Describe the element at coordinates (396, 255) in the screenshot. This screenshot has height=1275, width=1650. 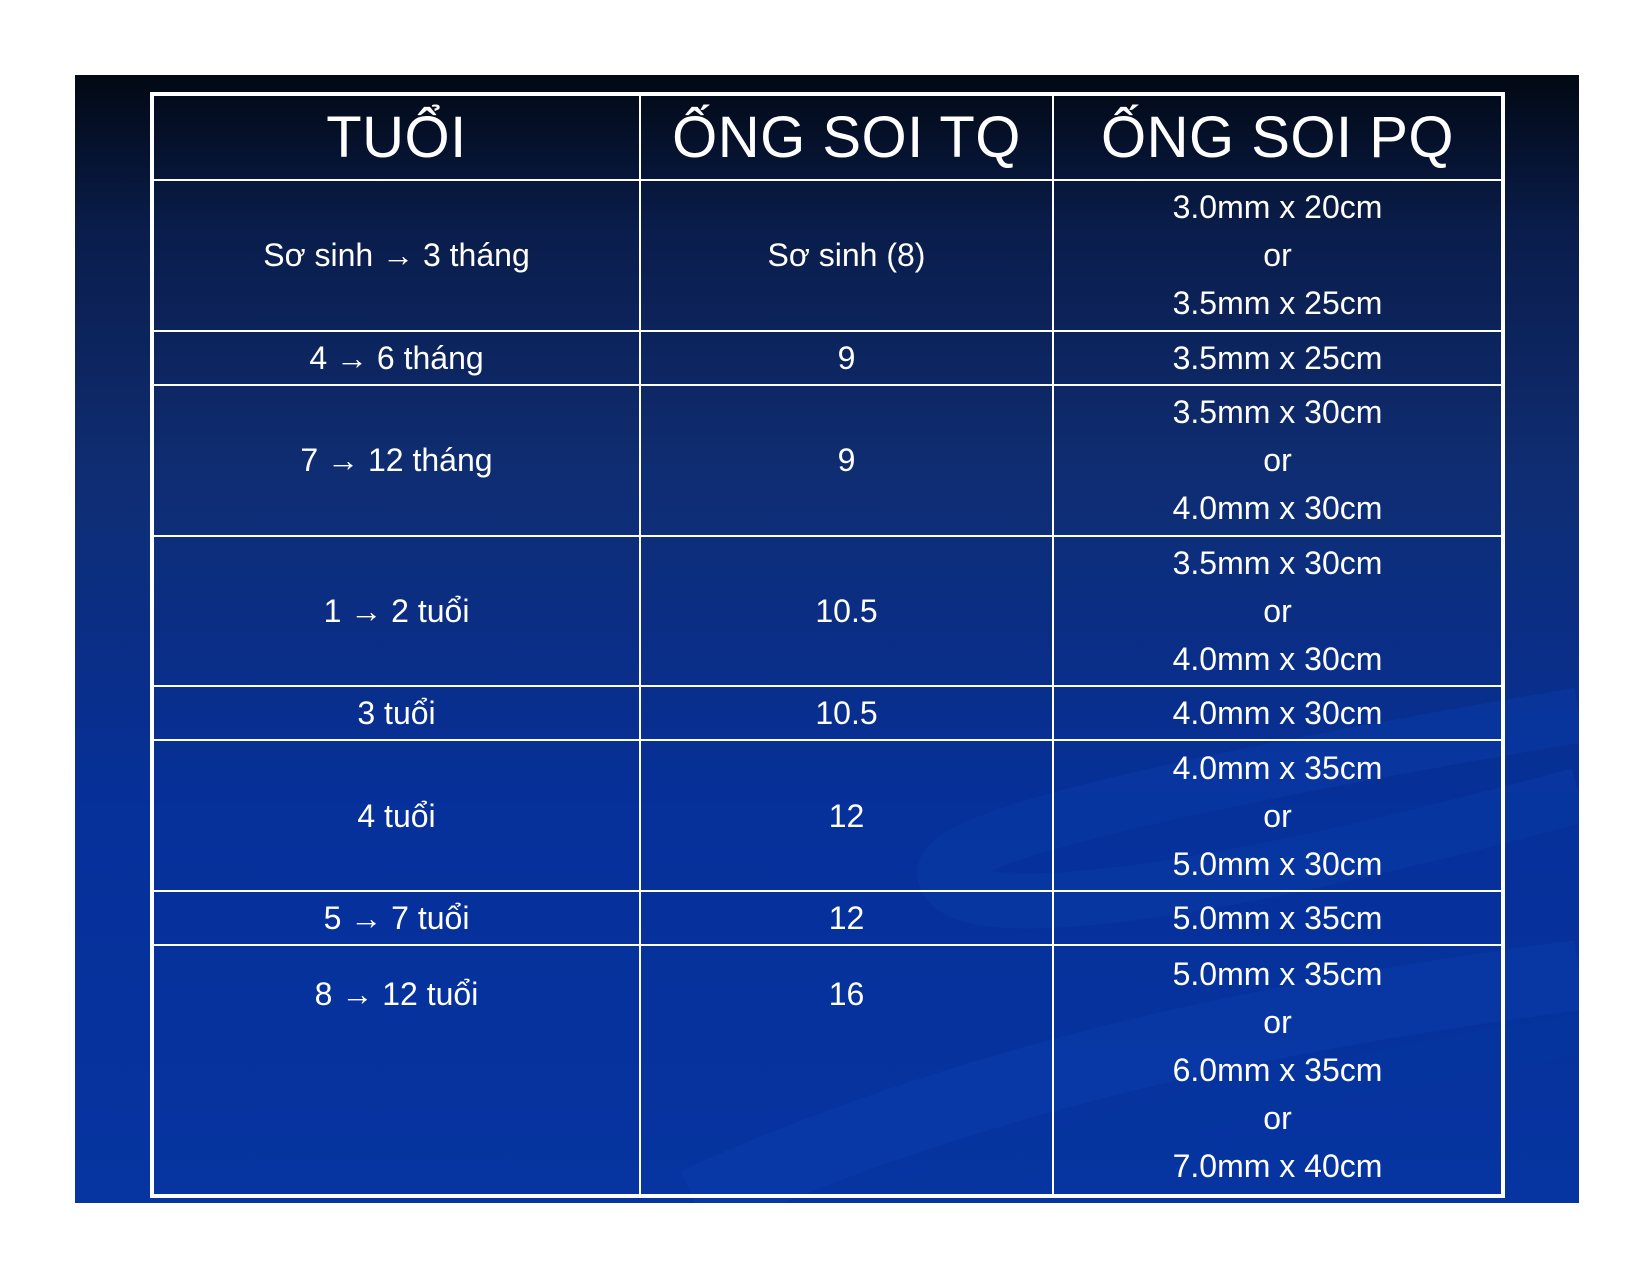
I see `cell-age: Sơ sinh → 3 tháng` at that location.